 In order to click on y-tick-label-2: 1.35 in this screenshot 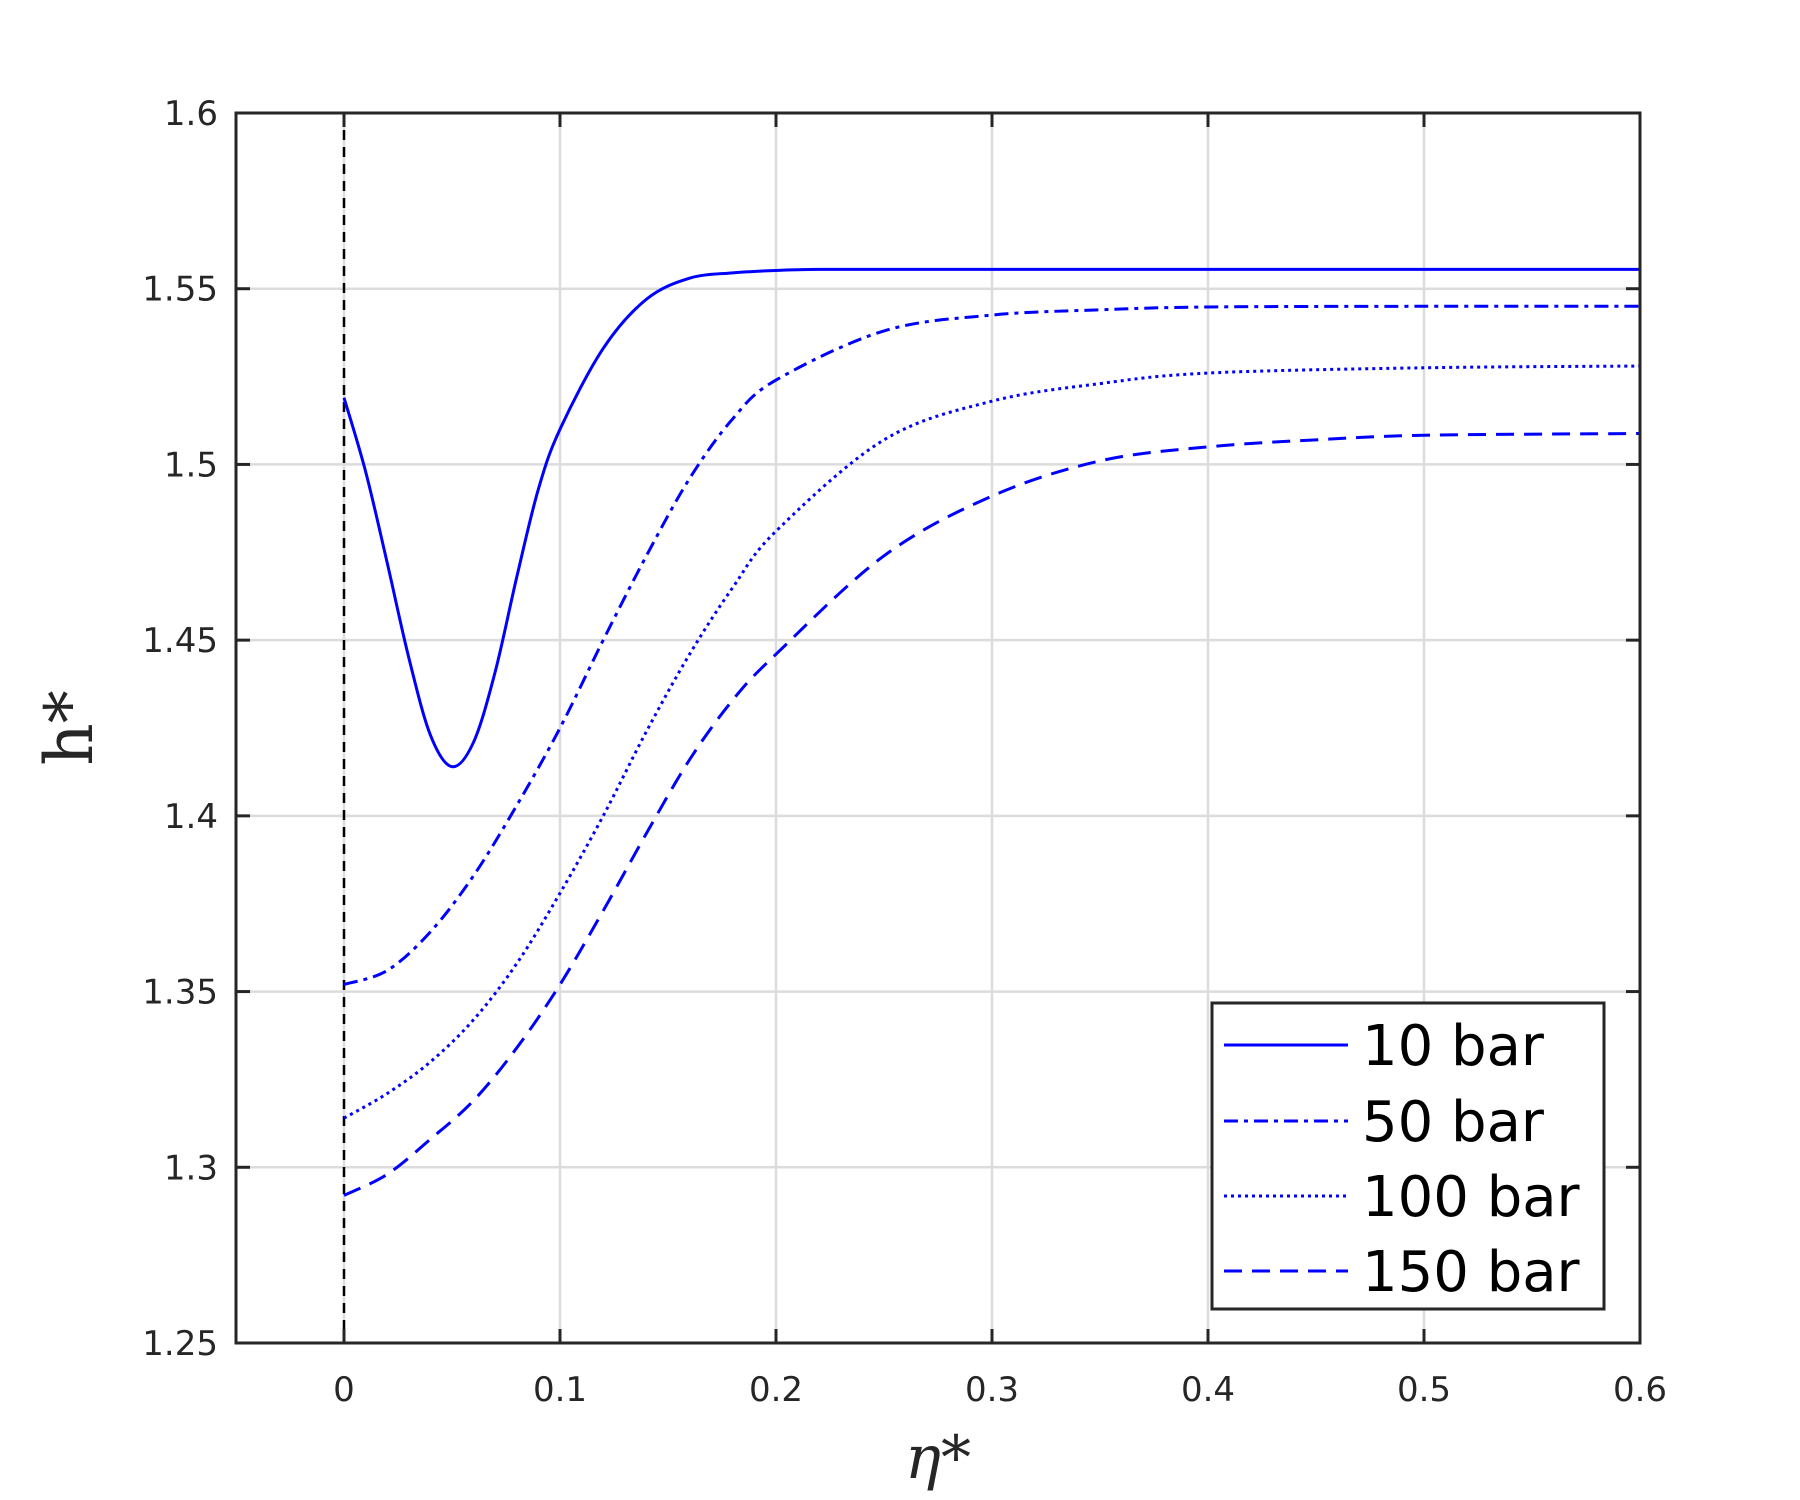, I will do `click(180, 993)`.